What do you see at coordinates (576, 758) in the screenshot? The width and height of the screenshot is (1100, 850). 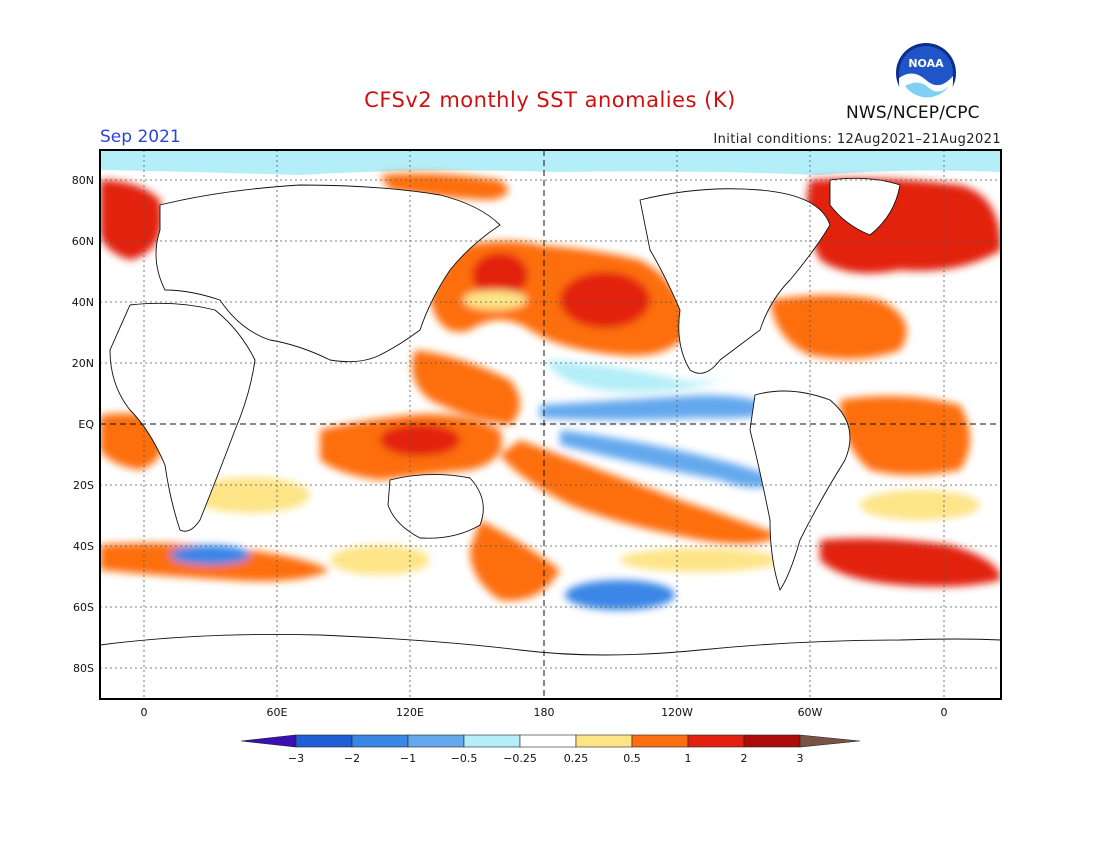 I see `colorbar-tick-label: 0.25` at bounding box center [576, 758].